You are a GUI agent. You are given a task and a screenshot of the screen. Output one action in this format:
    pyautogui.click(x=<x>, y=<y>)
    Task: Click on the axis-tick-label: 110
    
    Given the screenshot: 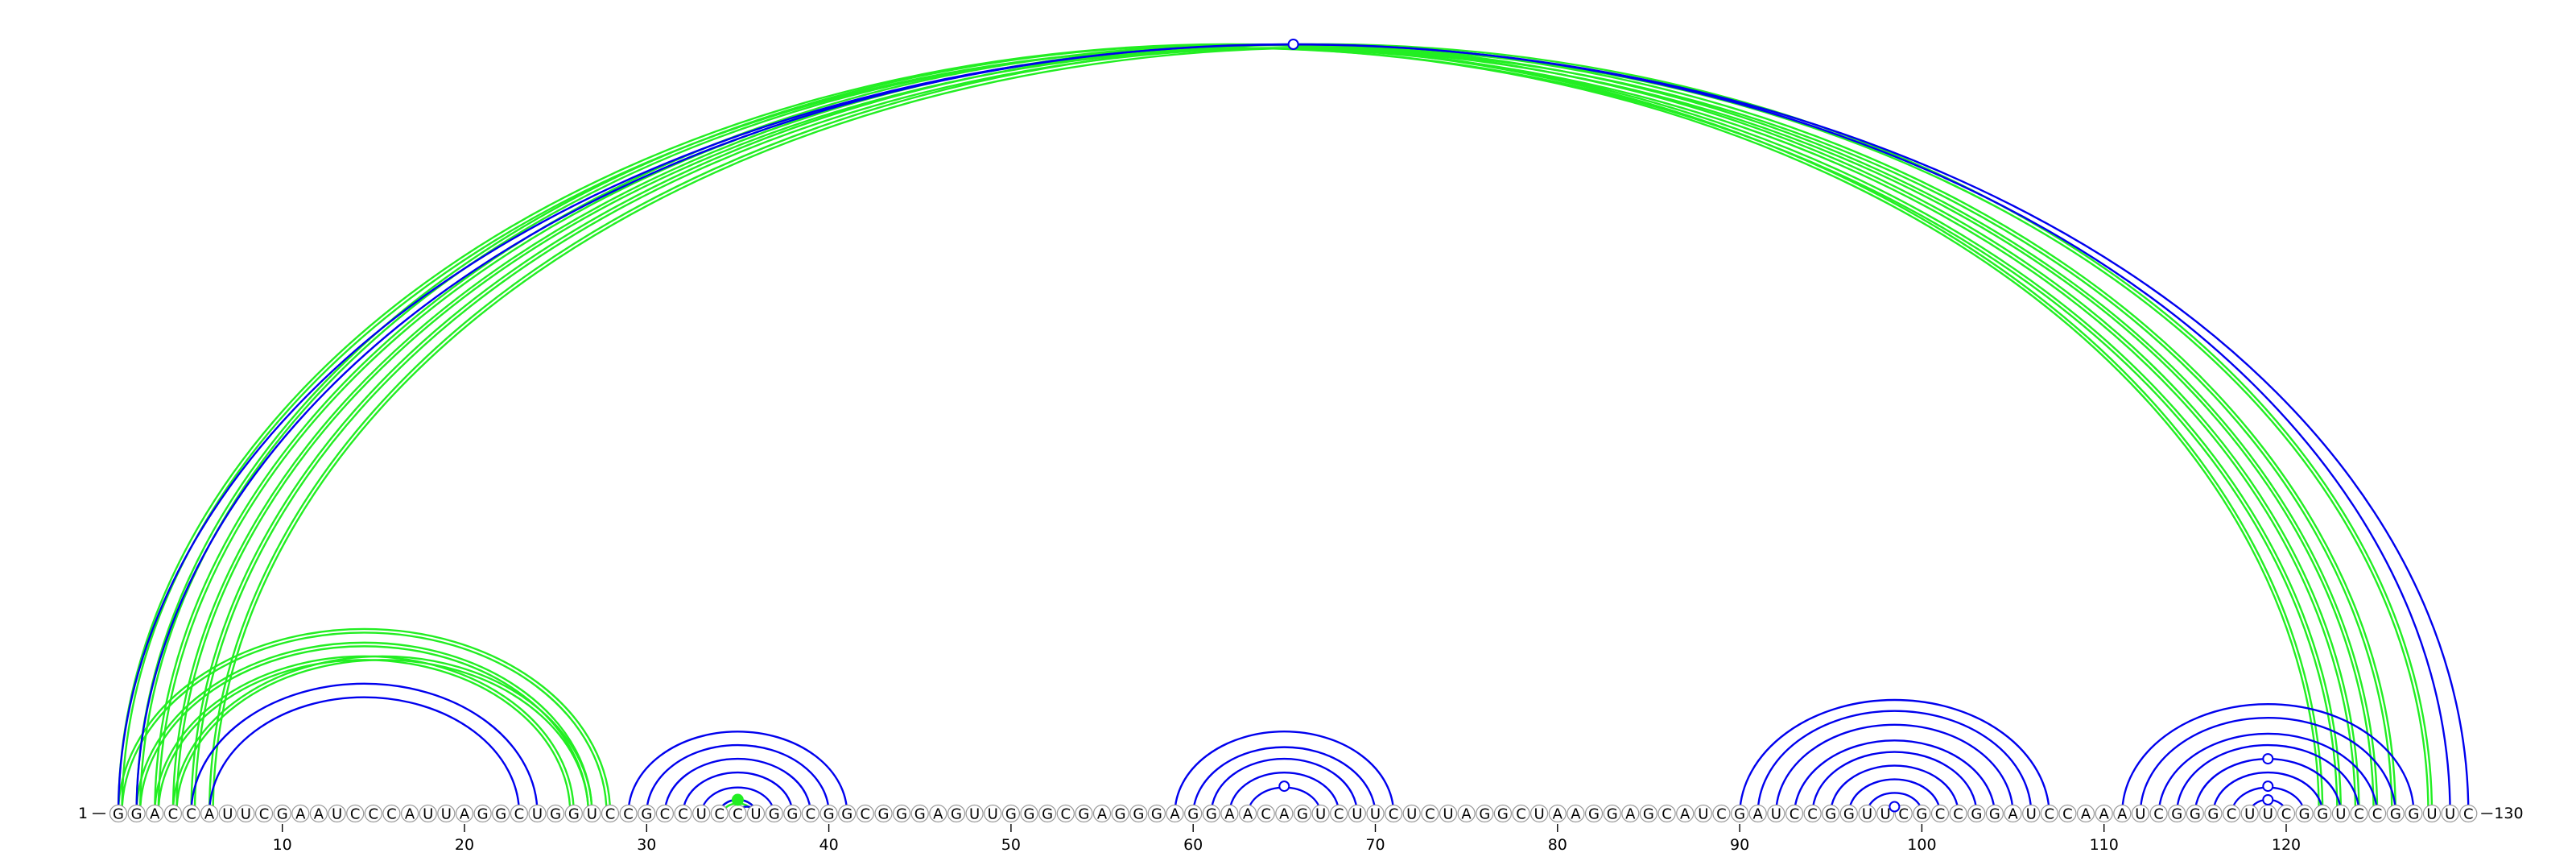 What is the action you would take?
    pyautogui.click(x=2104, y=845)
    